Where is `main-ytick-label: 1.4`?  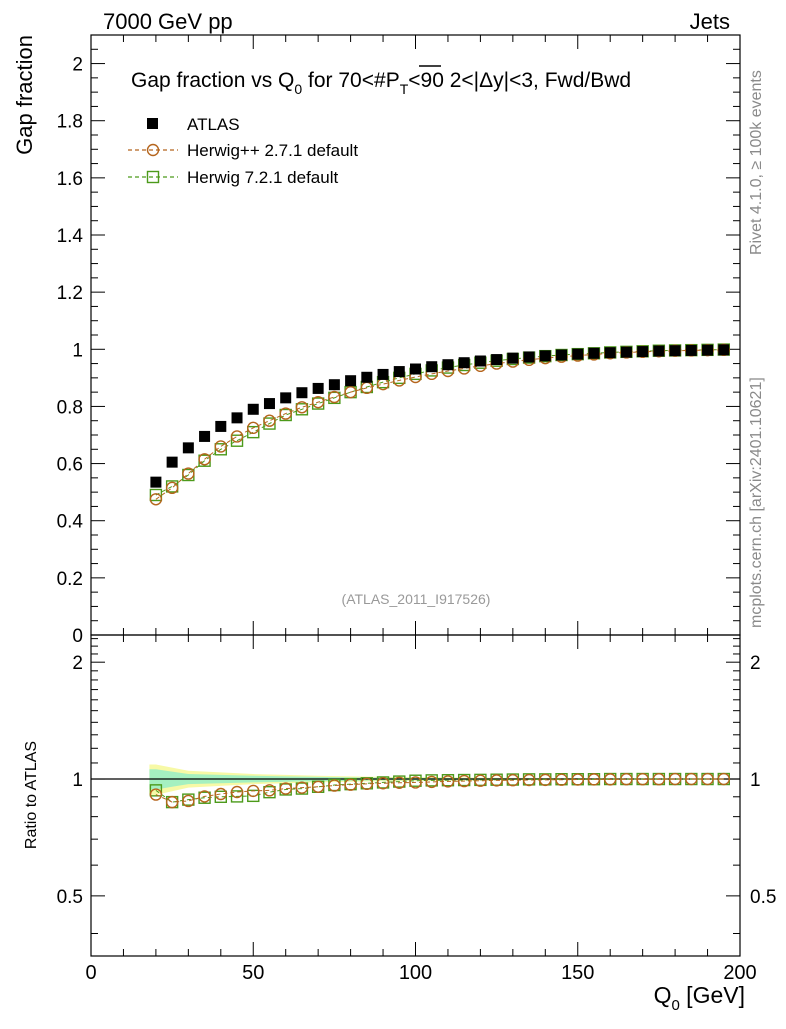 main-ytick-label: 1.4 is located at coordinates (70, 236).